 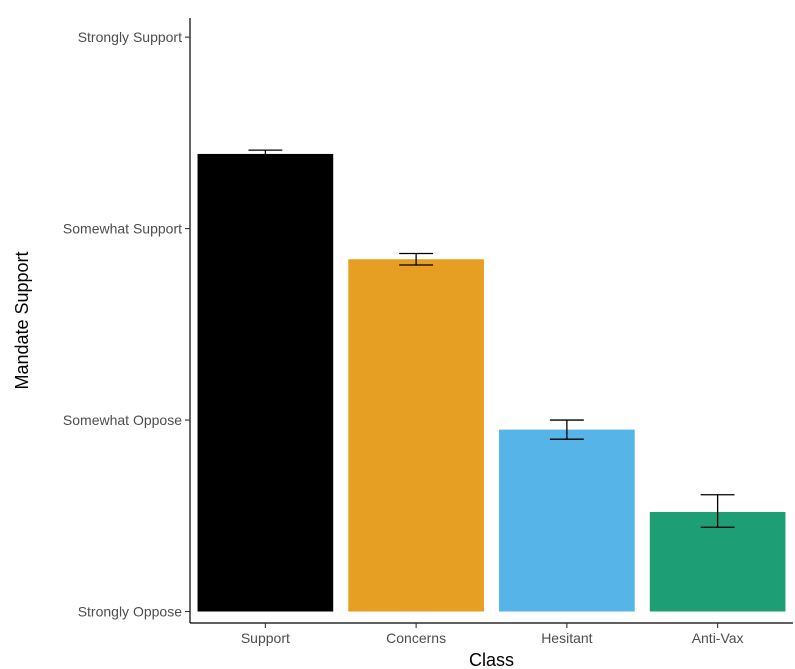 I want to click on bar-hesitant, so click(x=567, y=520).